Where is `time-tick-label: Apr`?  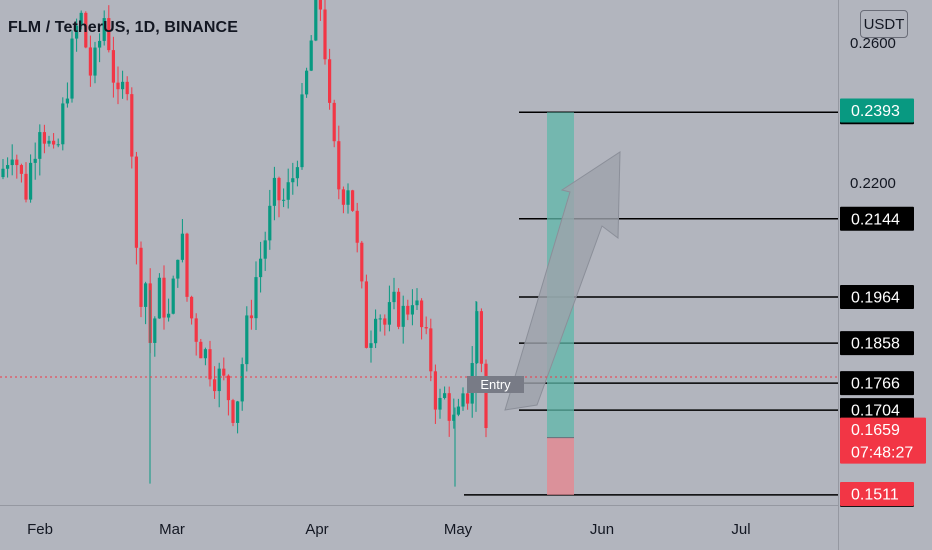
time-tick-label: Apr is located at coordinates (316, 529).